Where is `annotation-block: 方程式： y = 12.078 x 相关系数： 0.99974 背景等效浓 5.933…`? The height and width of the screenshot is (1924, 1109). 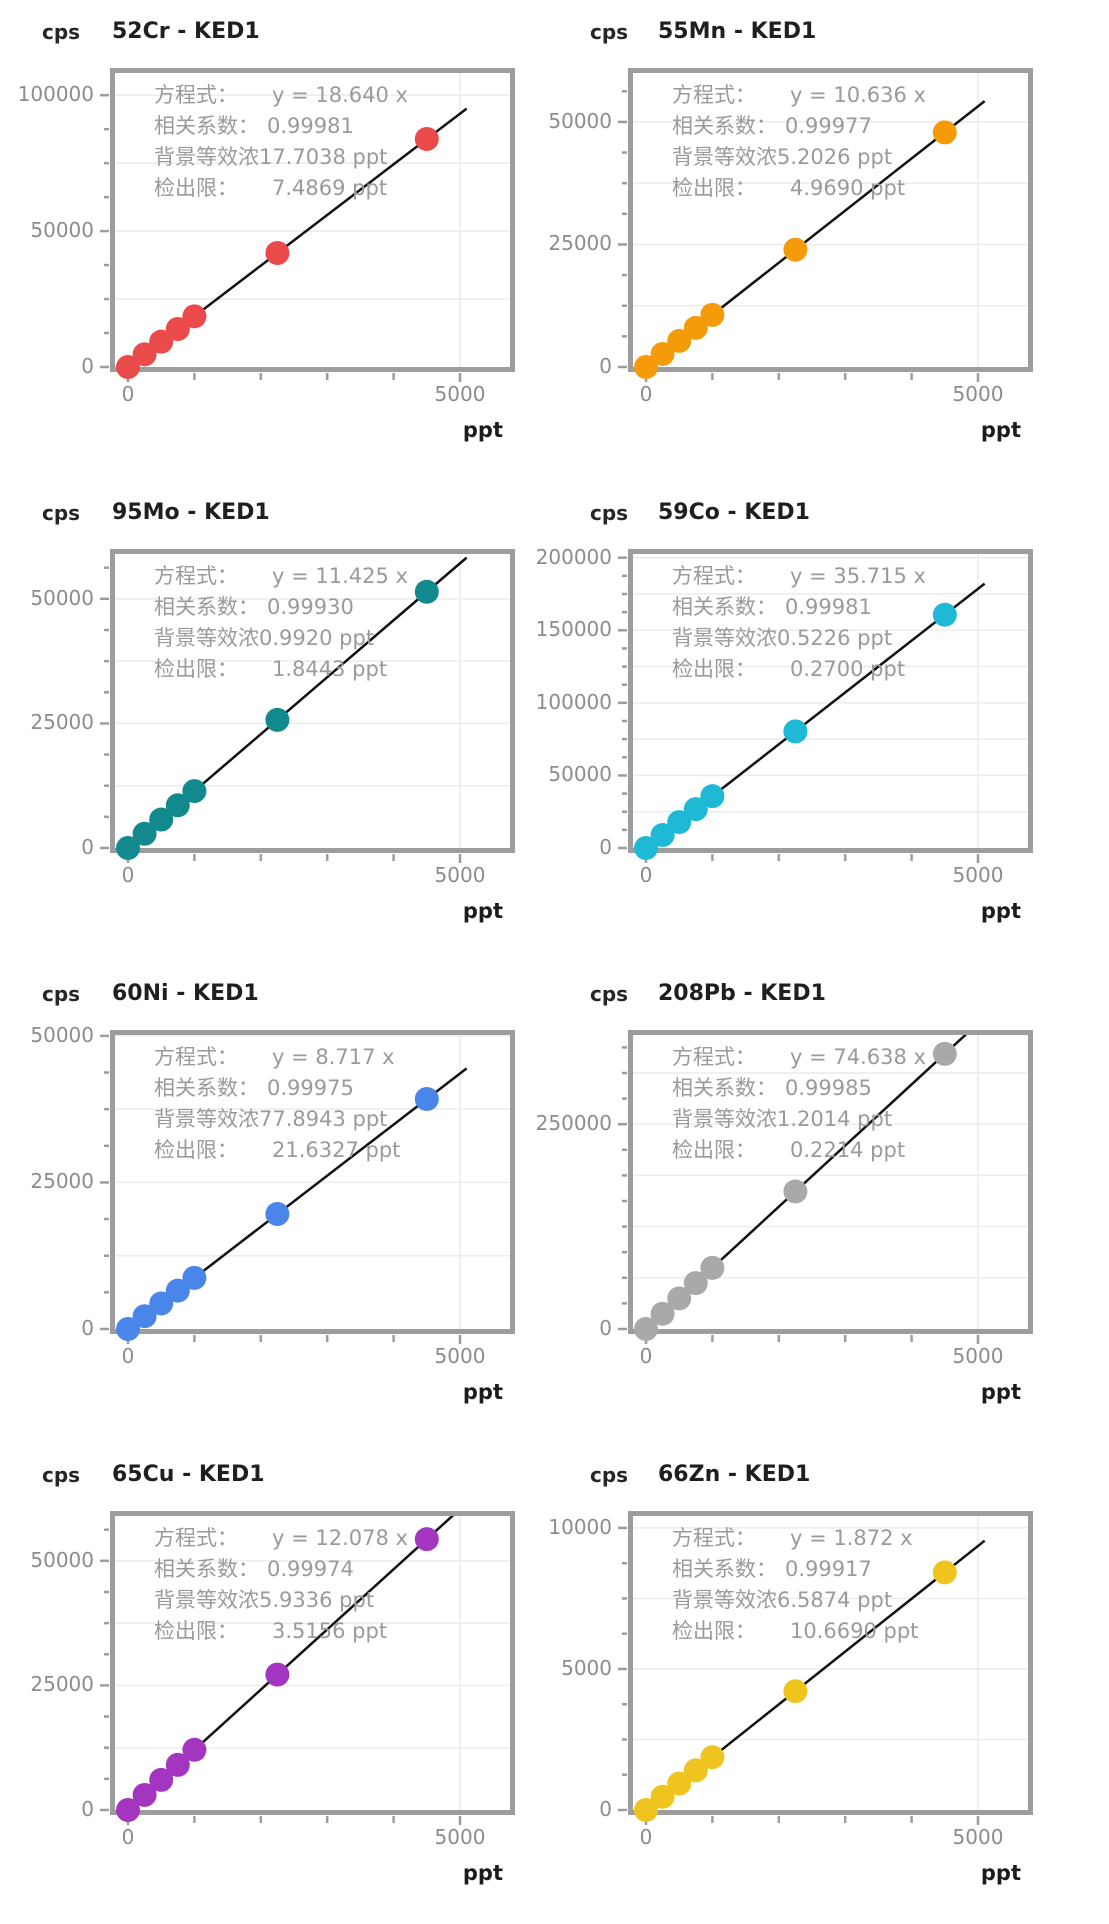 annotation-block: 方程式： y = 12.078 x 相关系数： 0.99974 背景等效浓 5.933… is located at coordinates (281, 1585).